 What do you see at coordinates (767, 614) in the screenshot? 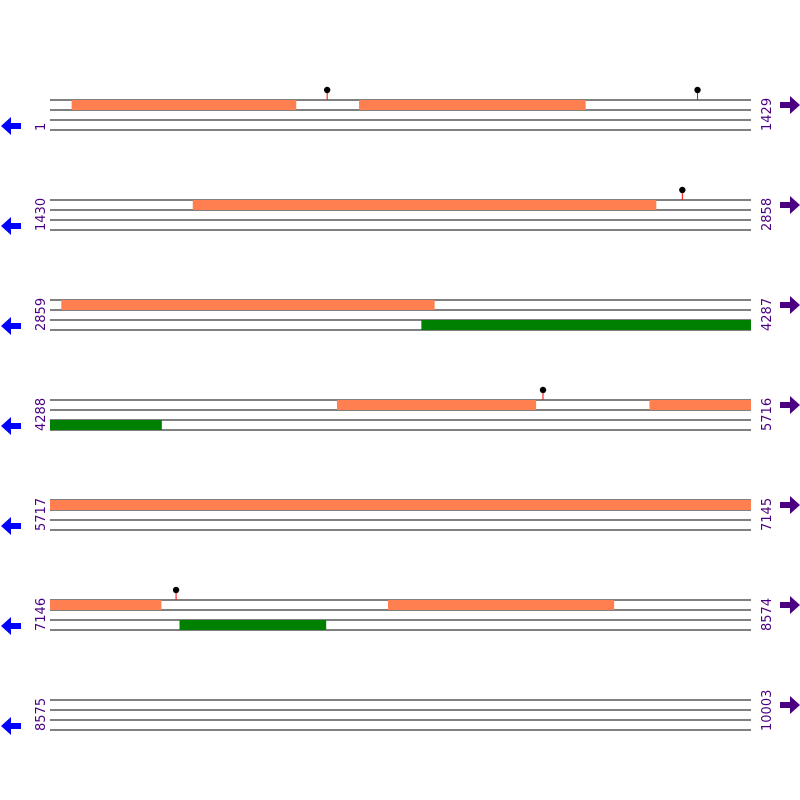
I see `row-end-position: 8574` at bounding box center [767, 614].